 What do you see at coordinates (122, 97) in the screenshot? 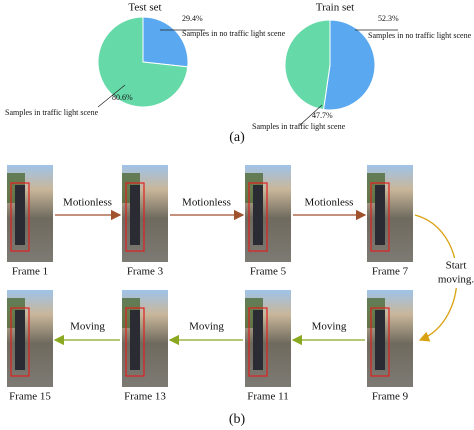
I see `value-label: 80.6%` at bounding box center [122, 97].